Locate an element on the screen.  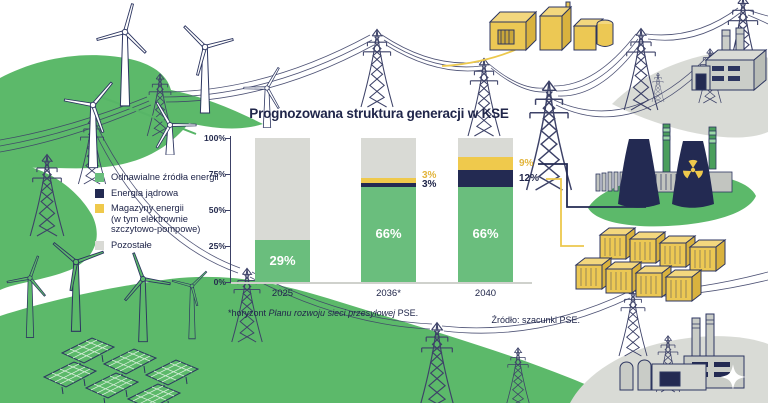
radiation-icon is located at coordinates (693, 169).